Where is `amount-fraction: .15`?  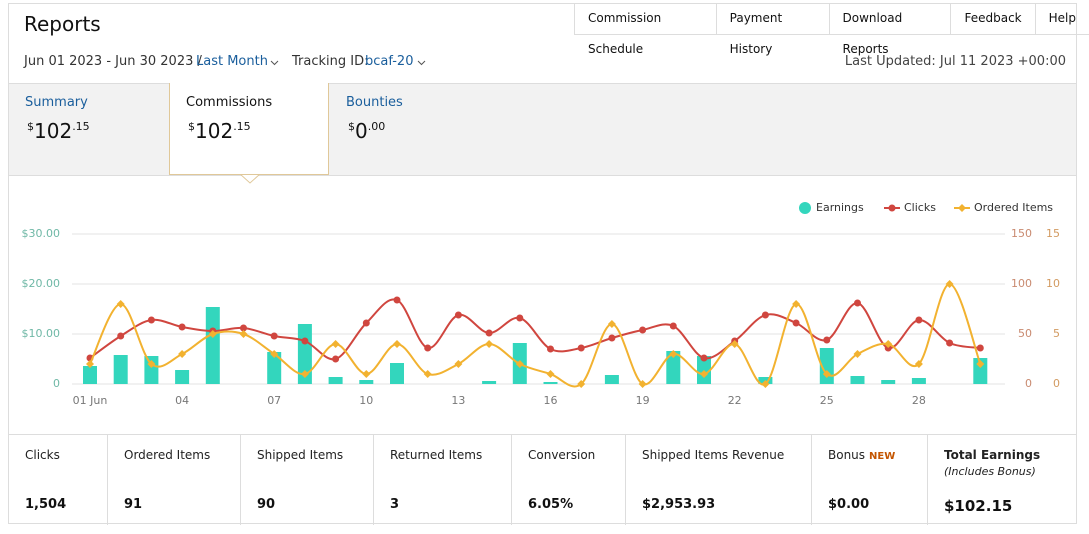
amount-fraction: .15 is located at coordinates (81, 126).